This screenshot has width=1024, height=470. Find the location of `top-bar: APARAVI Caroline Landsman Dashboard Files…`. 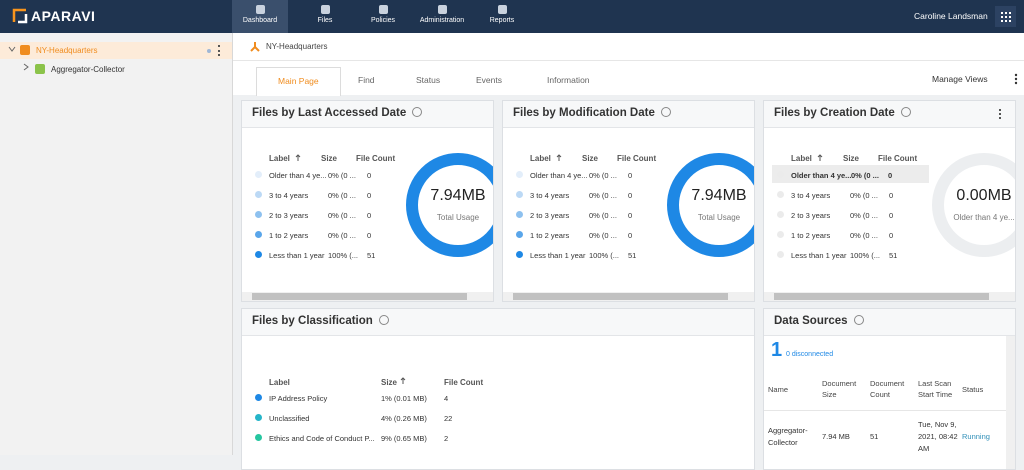

top-bar: APARAVI Caroline Landsman Dashboard Files… is located at coordinates (512, 16).